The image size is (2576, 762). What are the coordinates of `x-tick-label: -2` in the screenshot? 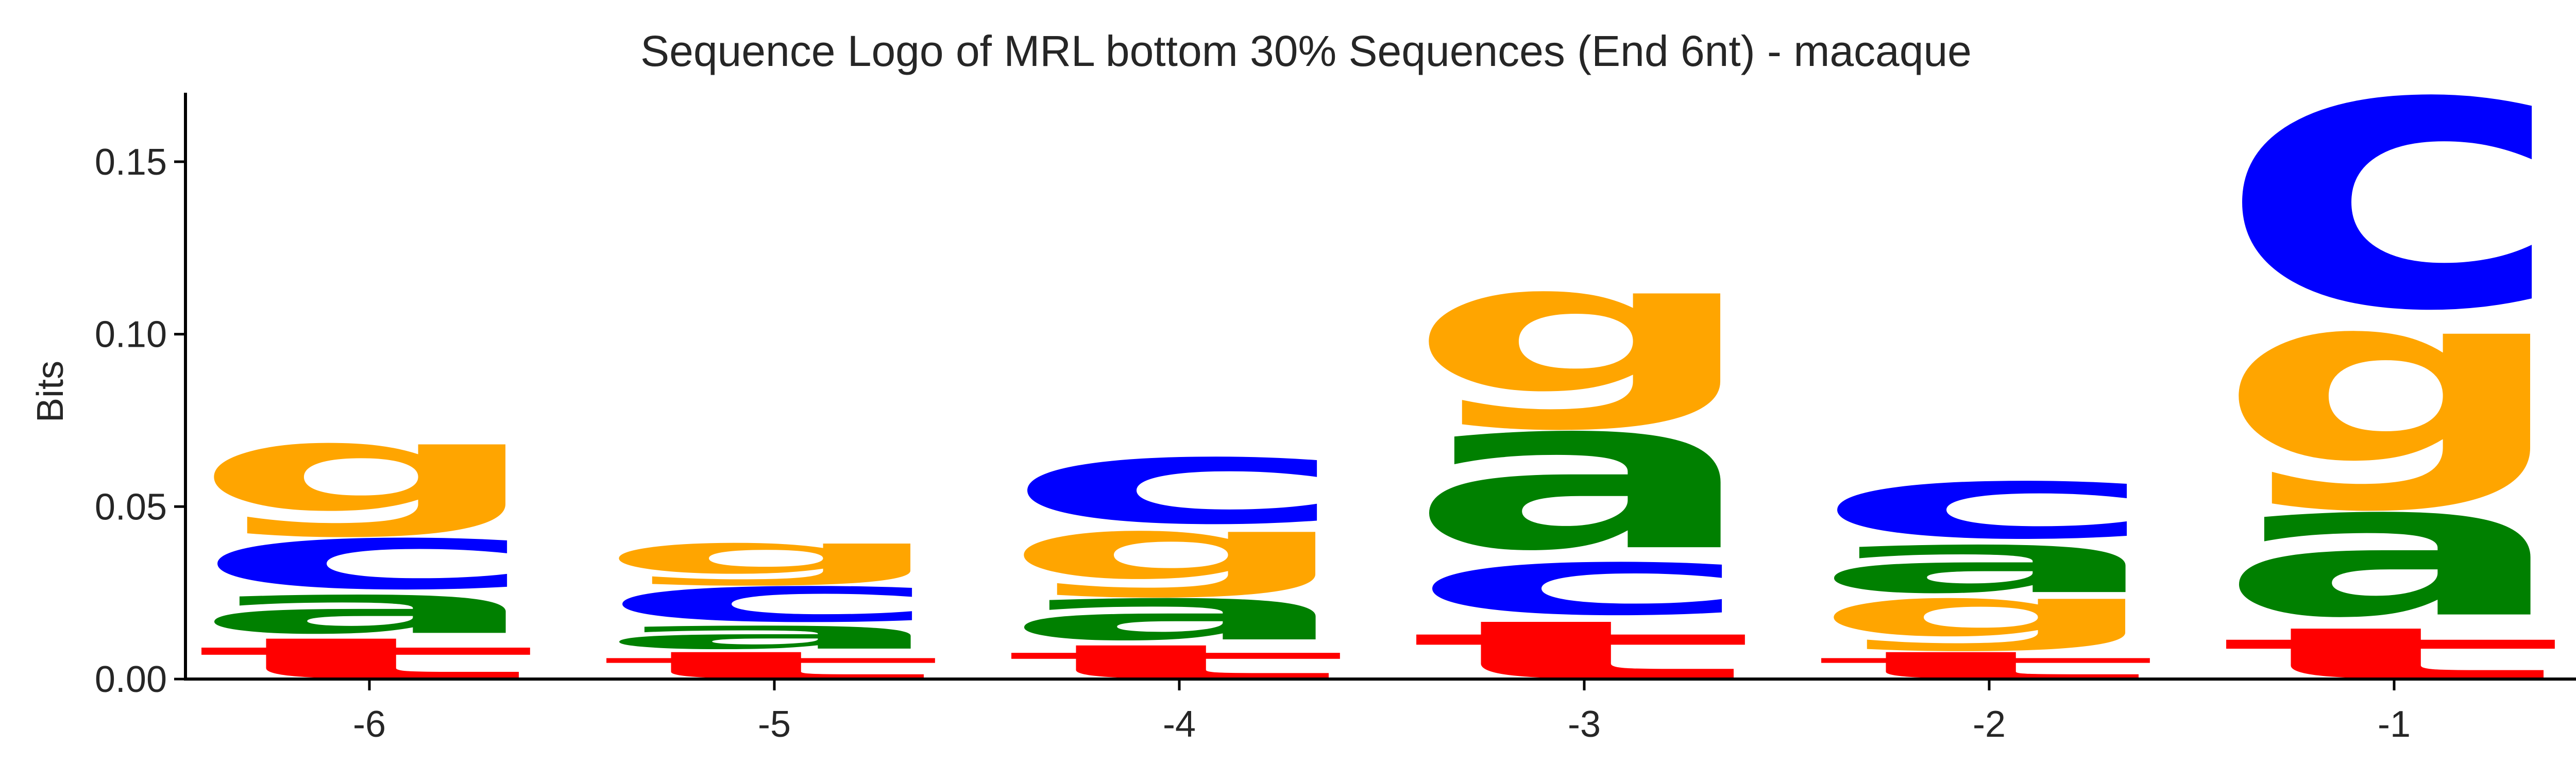 It's located at (1989, 724).